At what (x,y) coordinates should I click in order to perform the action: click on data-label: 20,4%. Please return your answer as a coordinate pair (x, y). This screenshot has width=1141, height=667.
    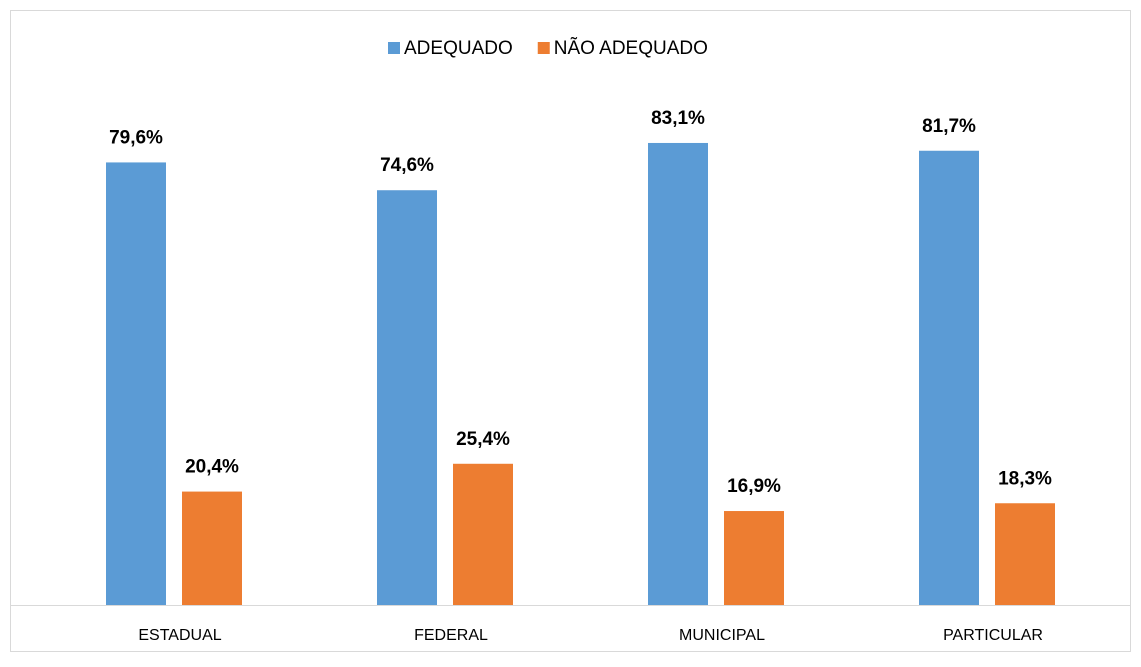
    Looking at the image, I should click on (212, 467).